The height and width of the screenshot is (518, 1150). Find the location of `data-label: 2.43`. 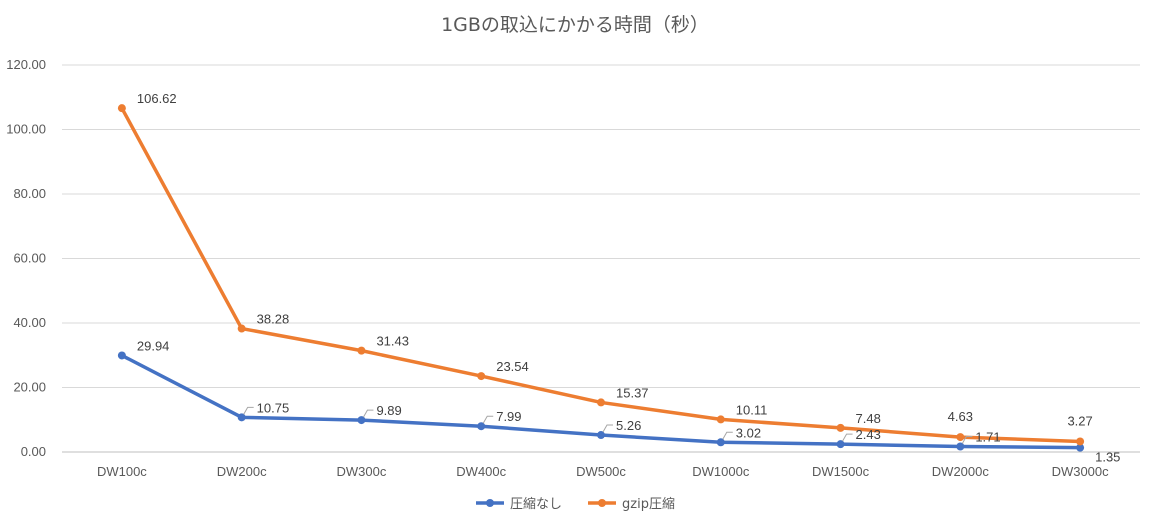

data-label: 2.43 is located at coordinates (868, 434).